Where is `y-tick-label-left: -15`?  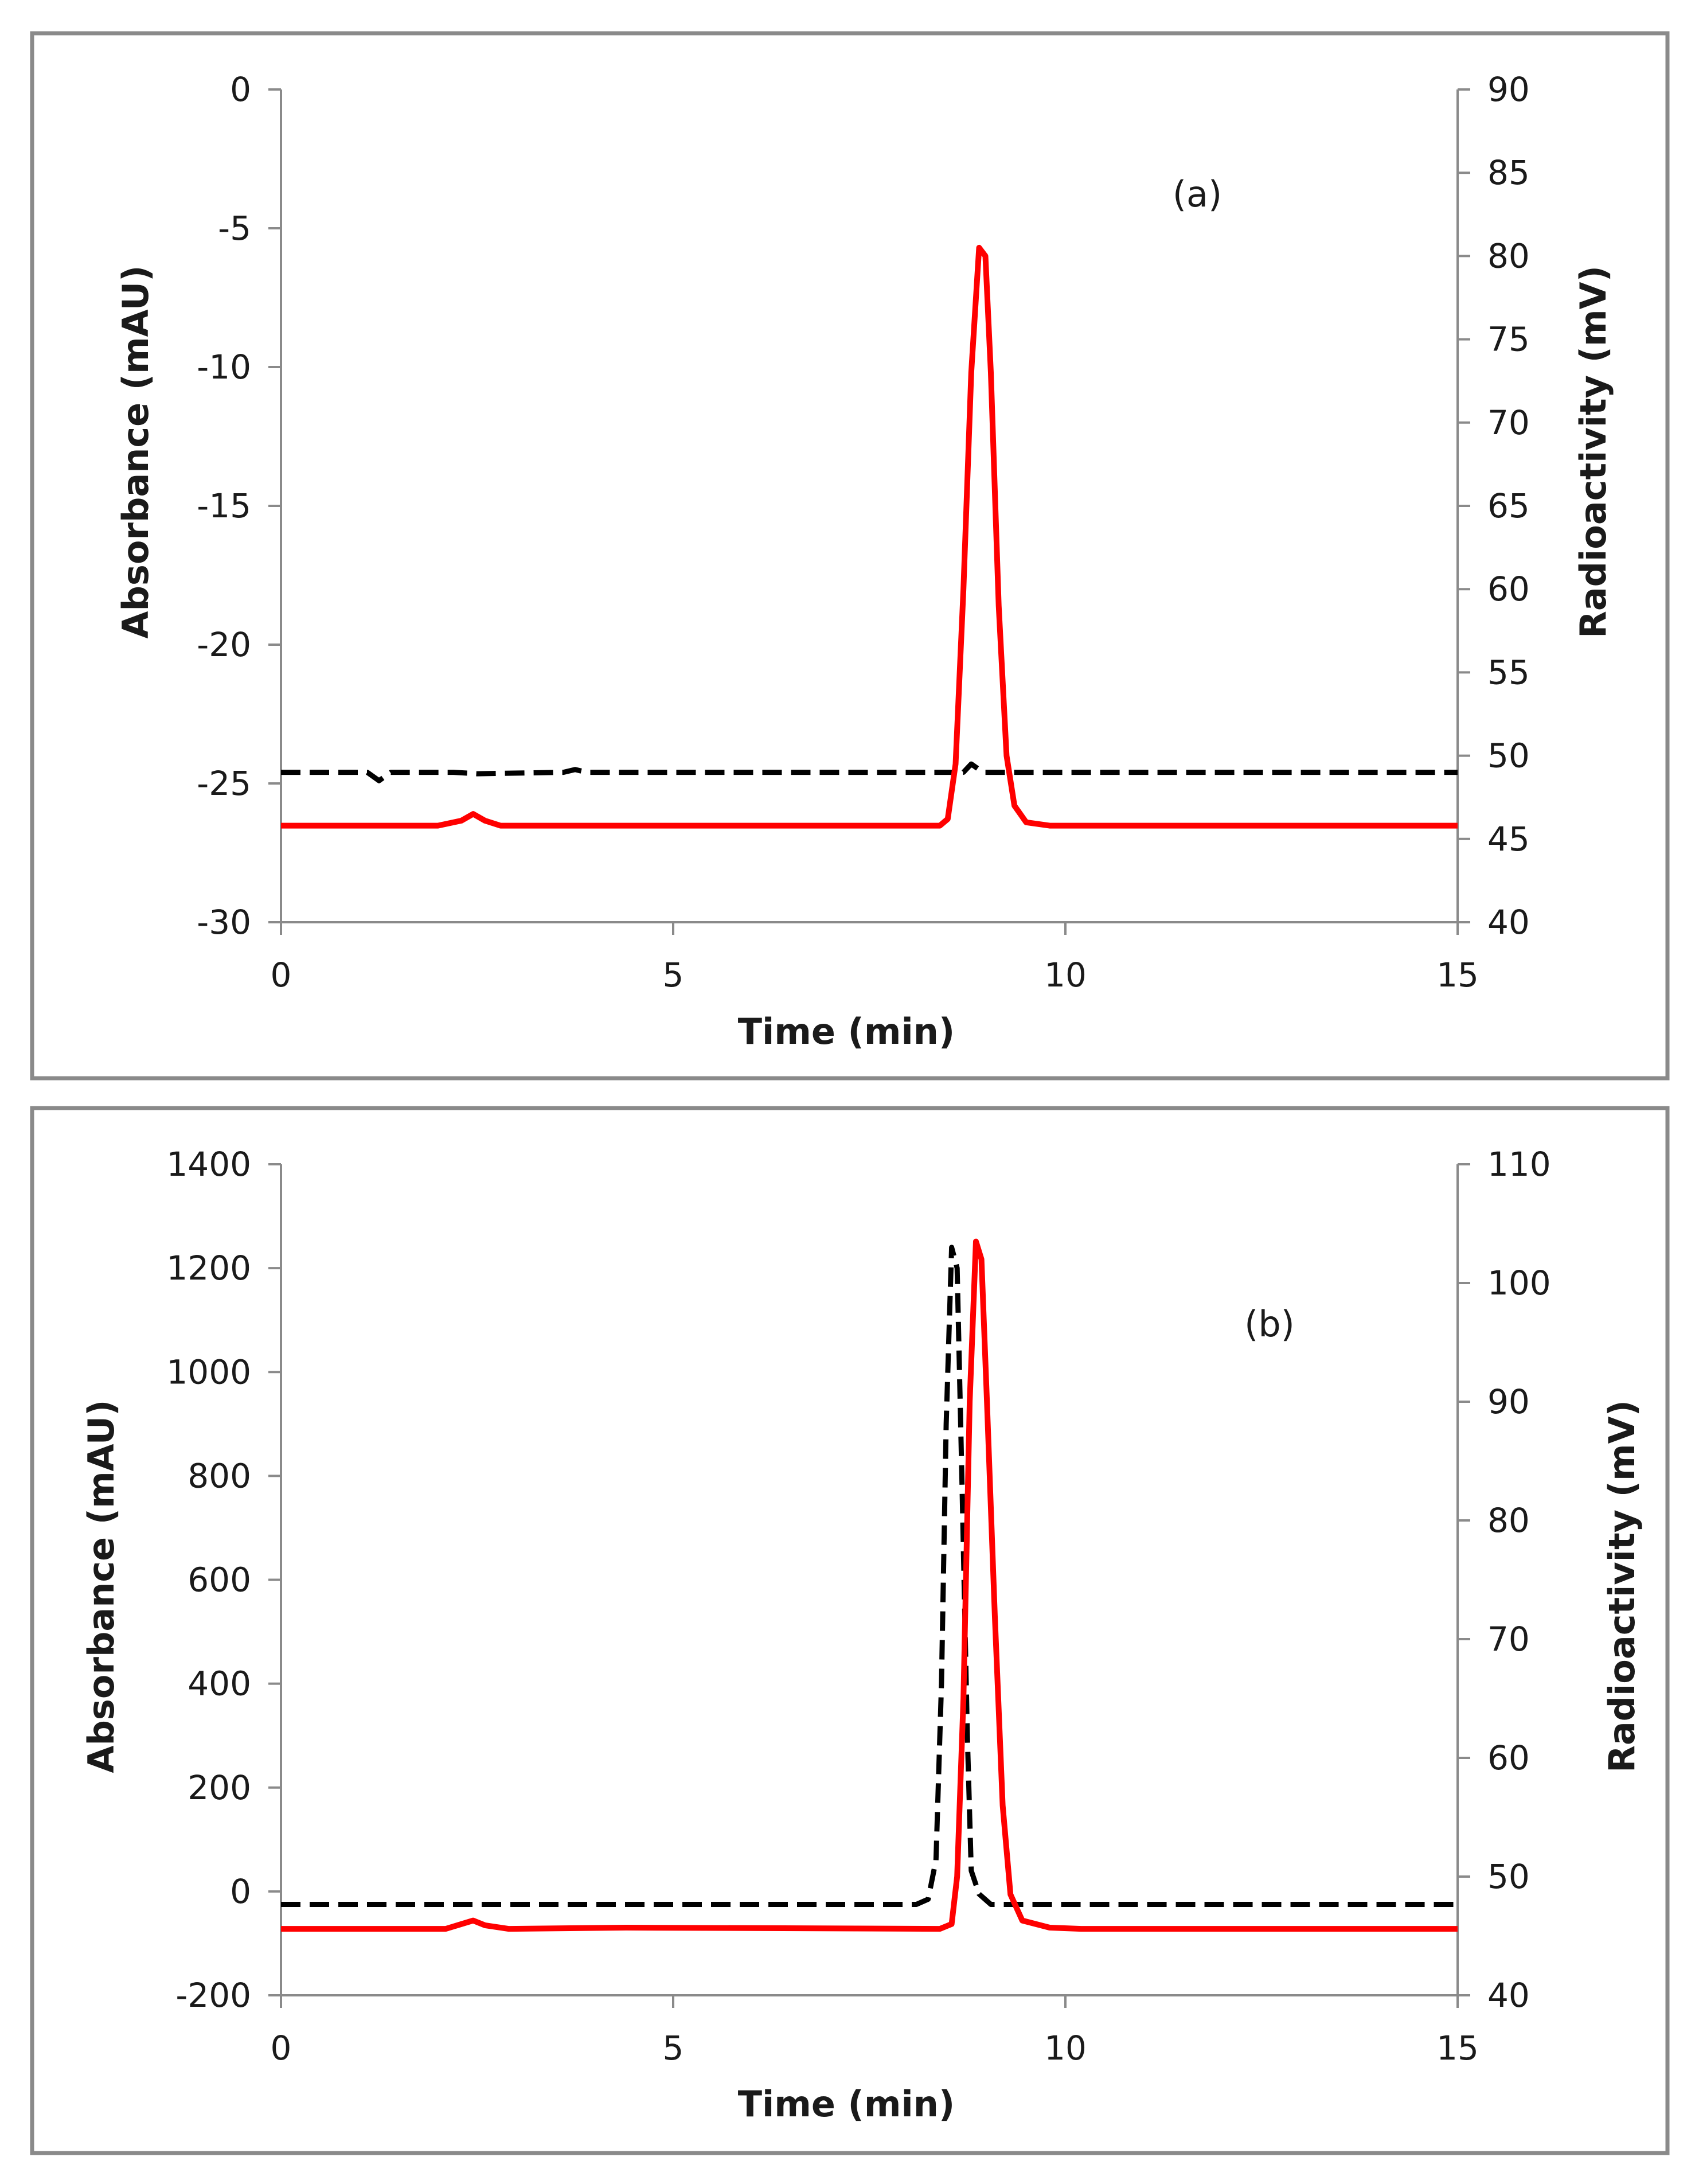 y-tick-label-left: -15 is located at coordinates (224, 505).